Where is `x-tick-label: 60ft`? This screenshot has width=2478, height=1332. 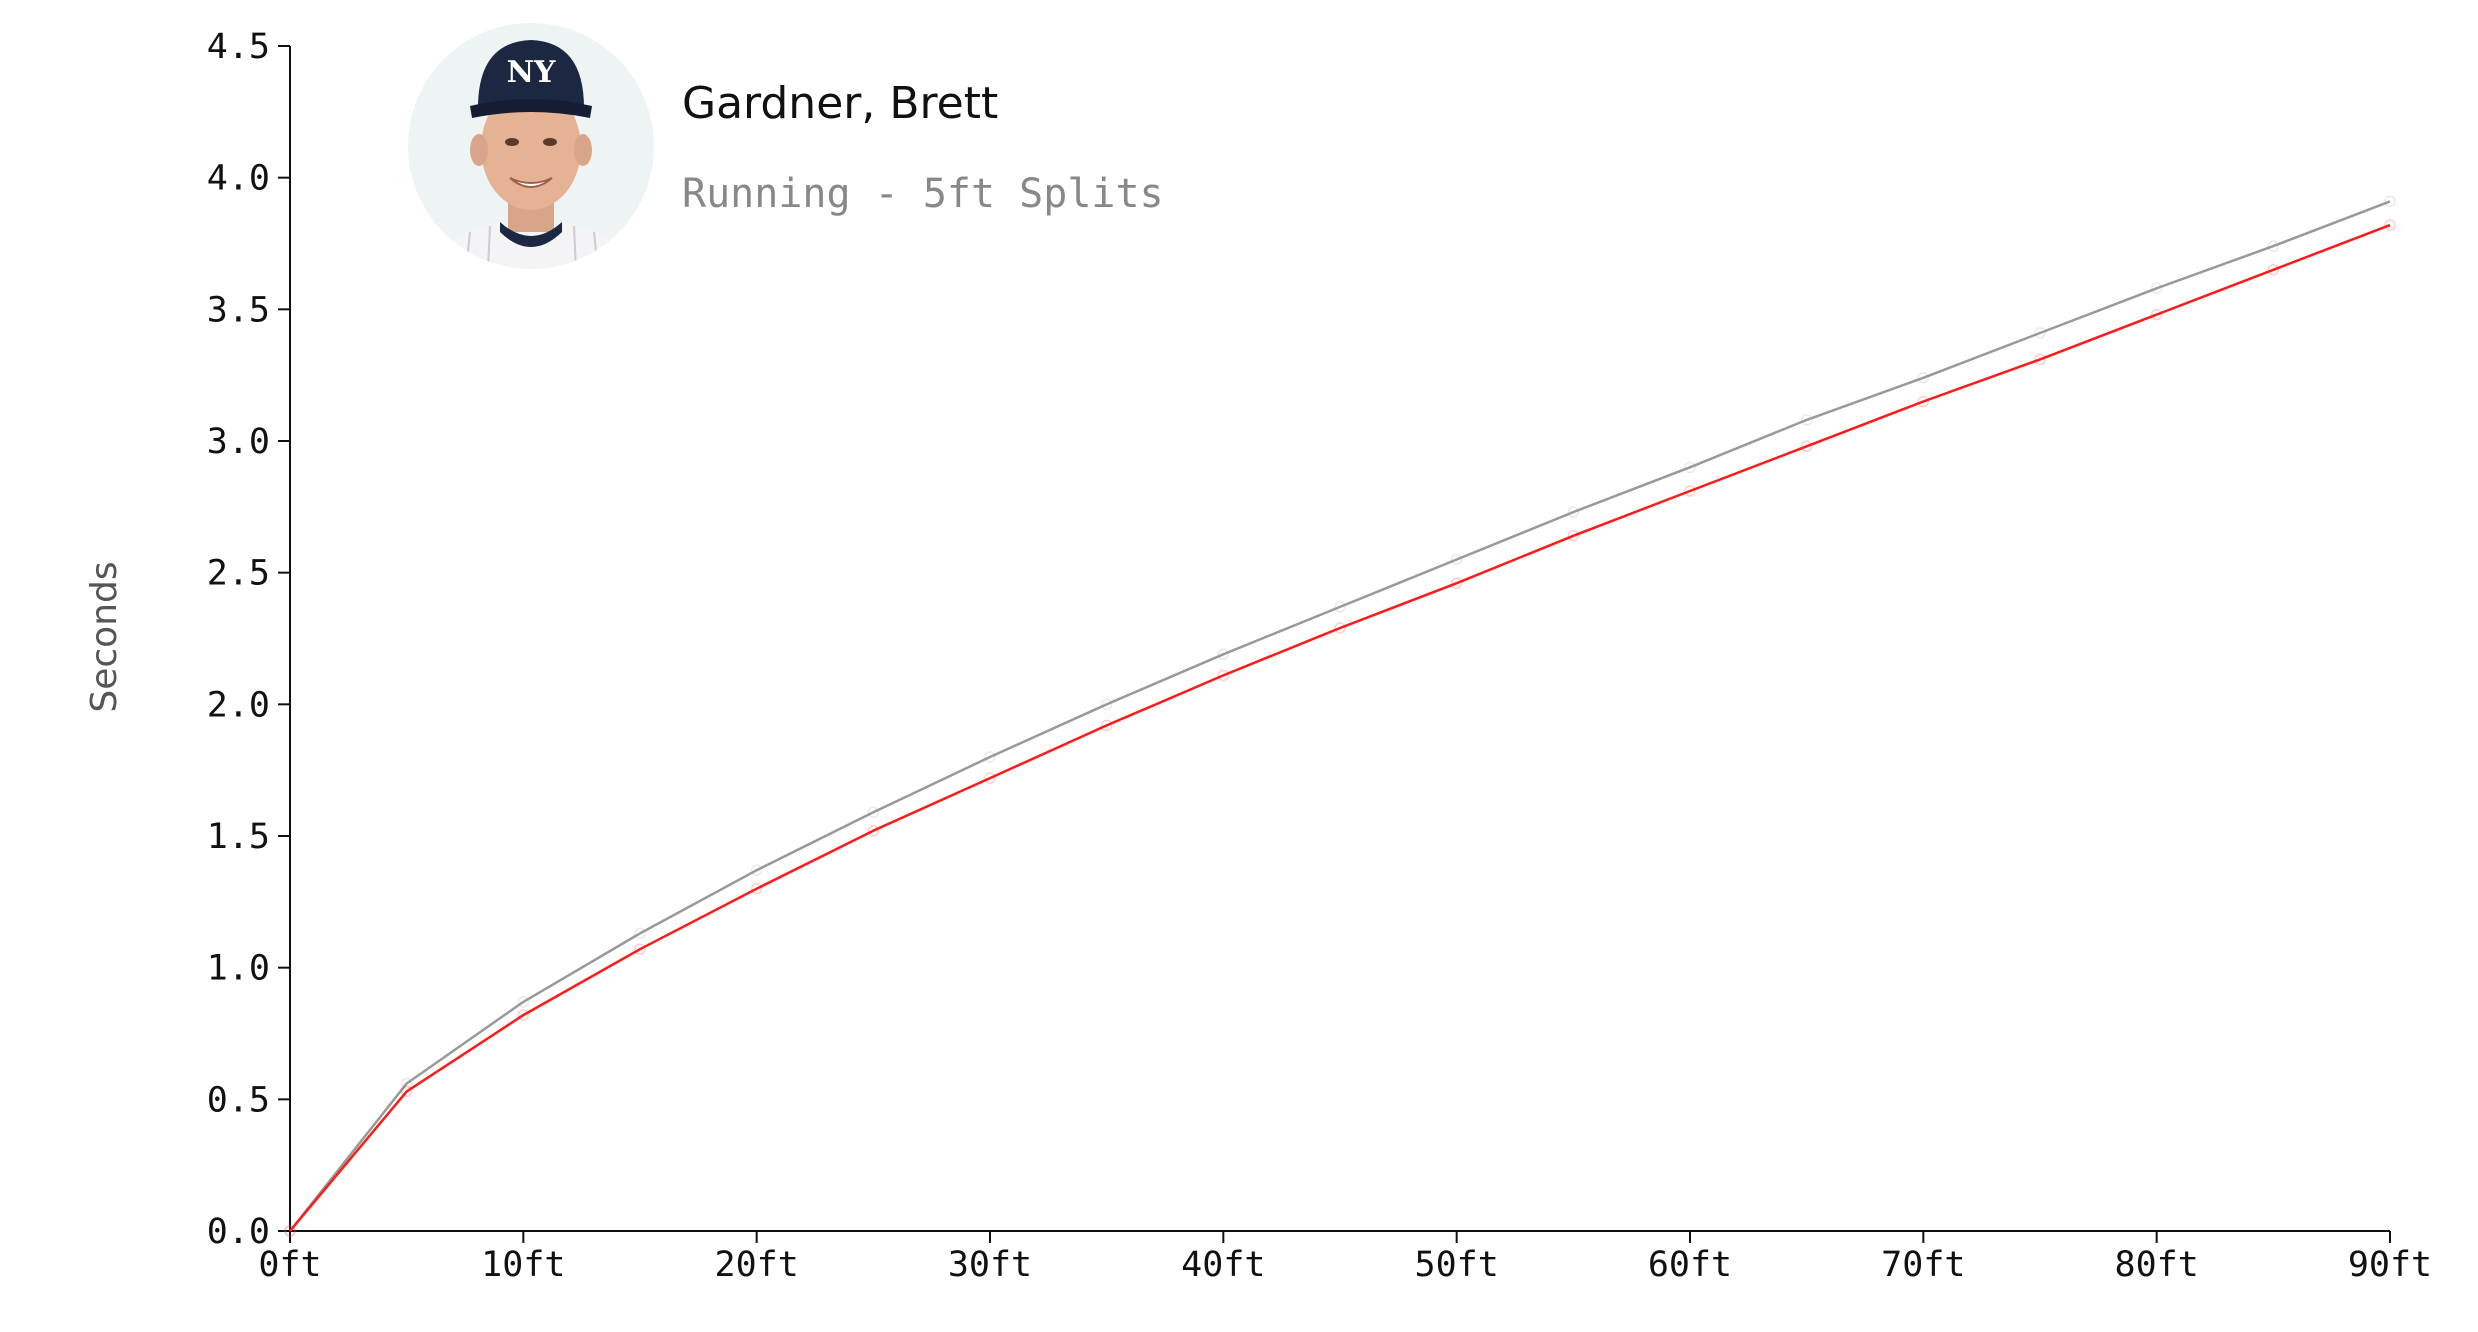 x-tick-label: 60ft is located at coordinates (1690, 1265).